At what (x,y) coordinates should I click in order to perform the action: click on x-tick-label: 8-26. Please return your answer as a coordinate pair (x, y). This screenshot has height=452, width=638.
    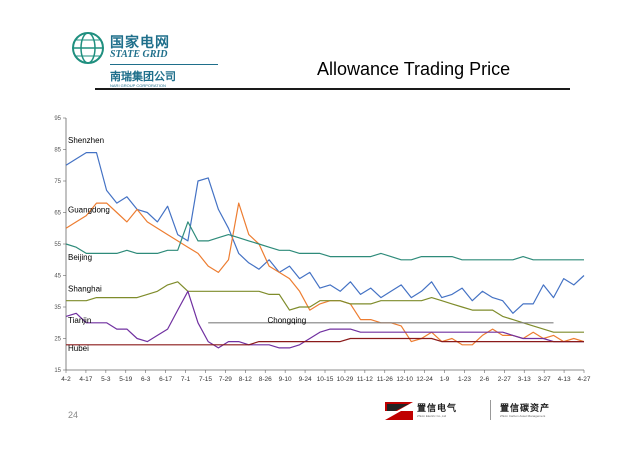
    Looking at the image, I should click on (265, 379).